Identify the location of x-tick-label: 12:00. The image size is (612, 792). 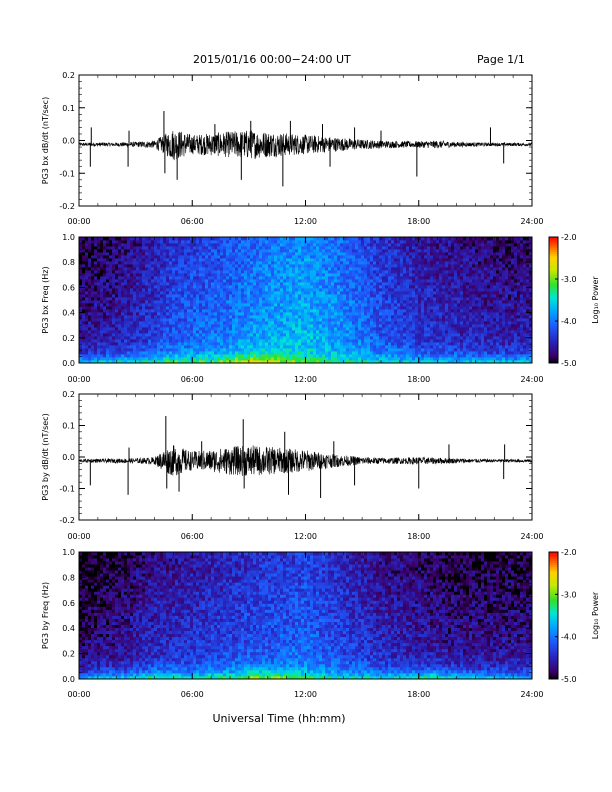
(305, 221).